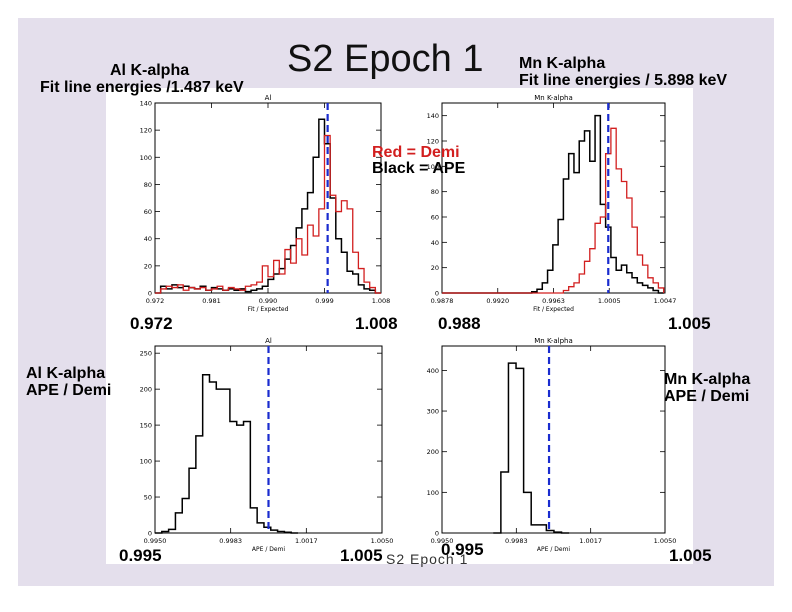 The height and width of the screenshot is (612, 792). I want to click on al-ratio-label-line2: APE / Demi, so click(69, 390).